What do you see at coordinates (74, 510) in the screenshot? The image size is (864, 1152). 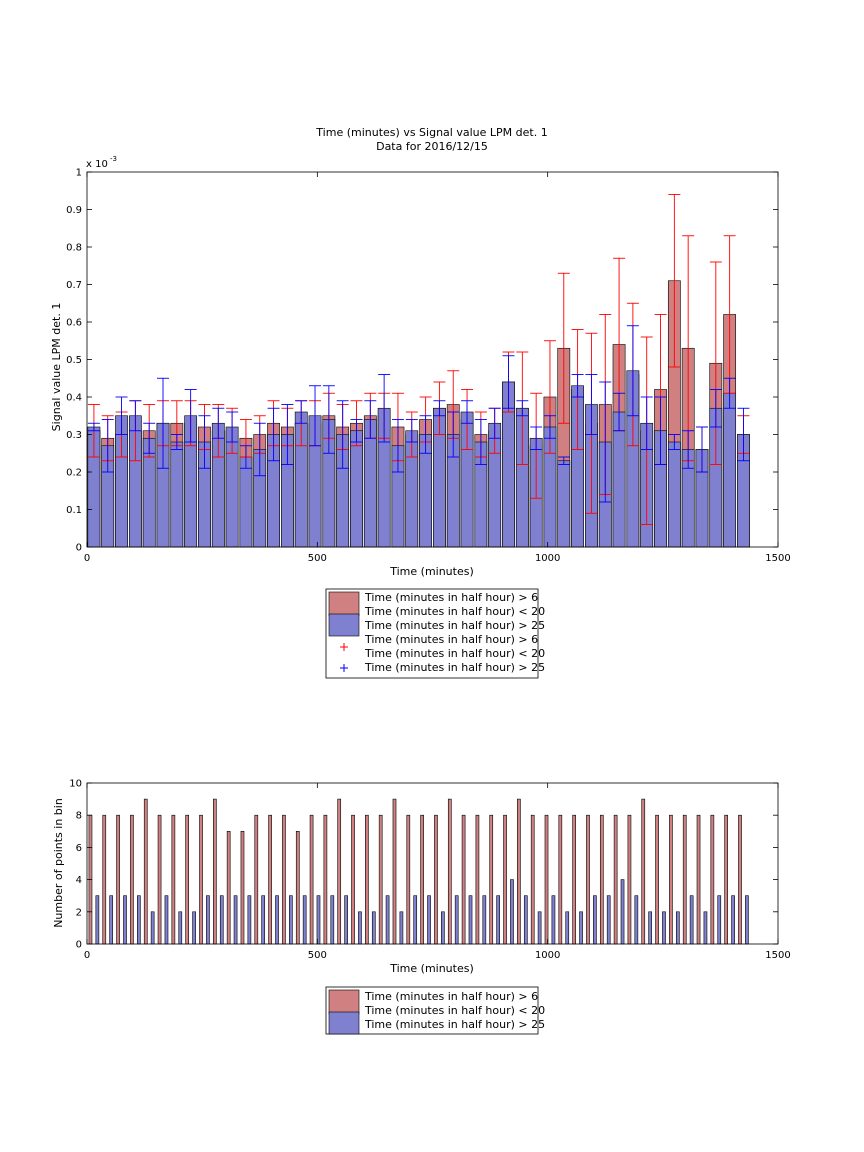 I see `0-y-tick-label: 0.1` at bounding box center [74, 510].